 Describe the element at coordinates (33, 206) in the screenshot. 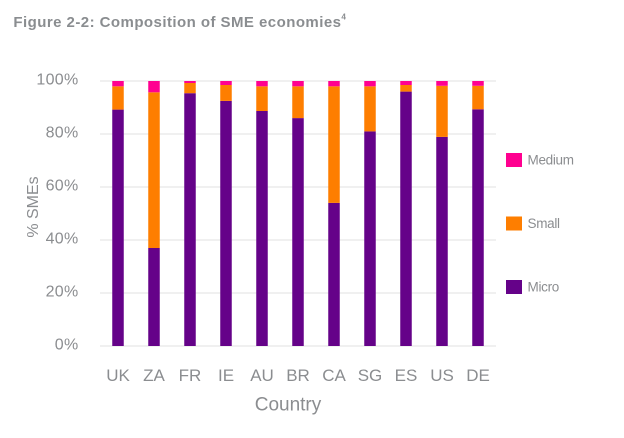

I see `svg-text: % SMEs` at that location.